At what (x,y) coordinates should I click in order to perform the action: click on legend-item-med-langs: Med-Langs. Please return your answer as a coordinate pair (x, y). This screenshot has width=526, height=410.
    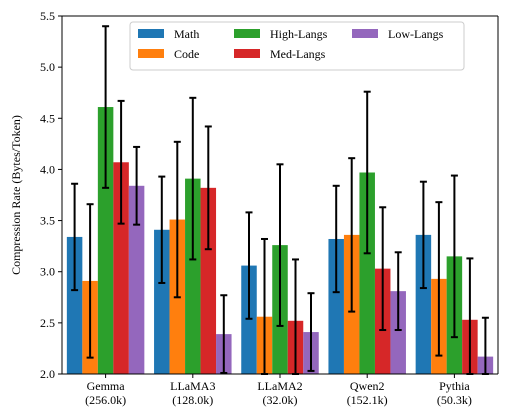
    Looking at the image, I should click on (280, 54).